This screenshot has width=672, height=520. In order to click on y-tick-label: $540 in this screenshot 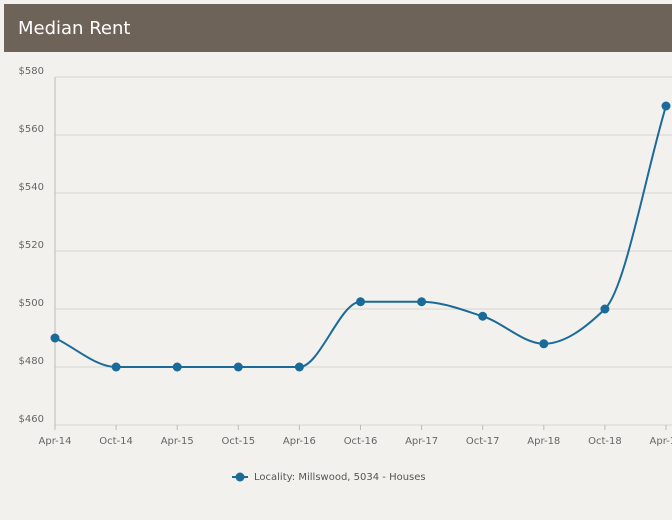, I will do `click(31, 187)`.